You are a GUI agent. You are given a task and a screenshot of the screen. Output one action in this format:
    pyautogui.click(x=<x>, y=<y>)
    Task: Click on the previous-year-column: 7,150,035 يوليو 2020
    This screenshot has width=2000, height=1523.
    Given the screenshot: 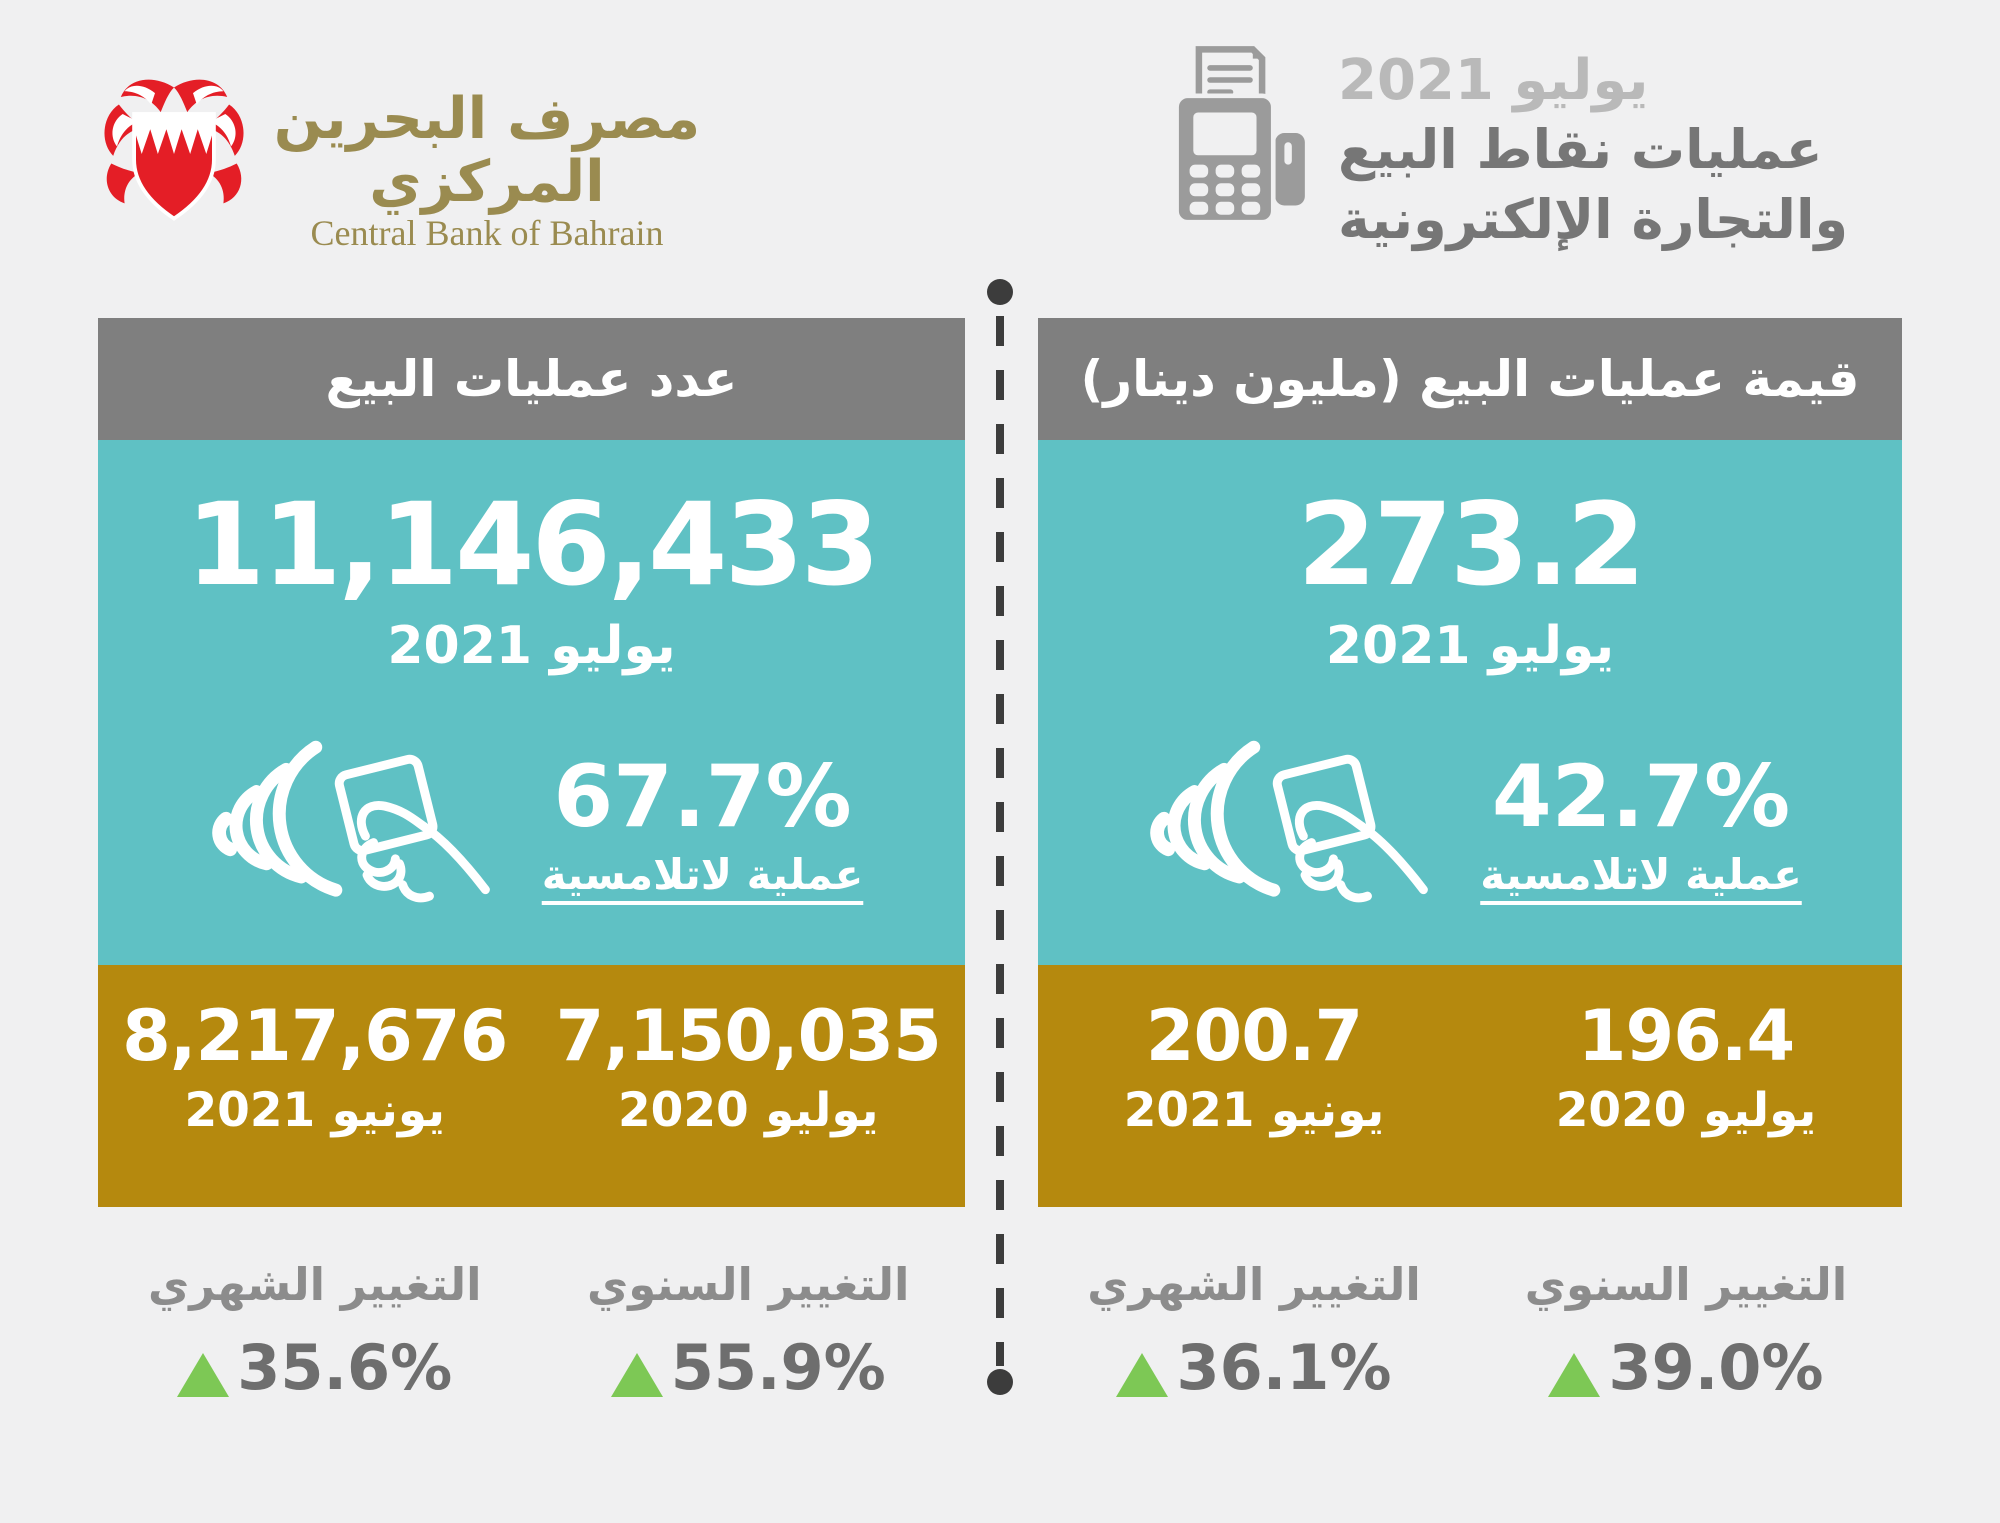 What is the action you would take?
    pyautogui.click(x=749, y=1086)
    